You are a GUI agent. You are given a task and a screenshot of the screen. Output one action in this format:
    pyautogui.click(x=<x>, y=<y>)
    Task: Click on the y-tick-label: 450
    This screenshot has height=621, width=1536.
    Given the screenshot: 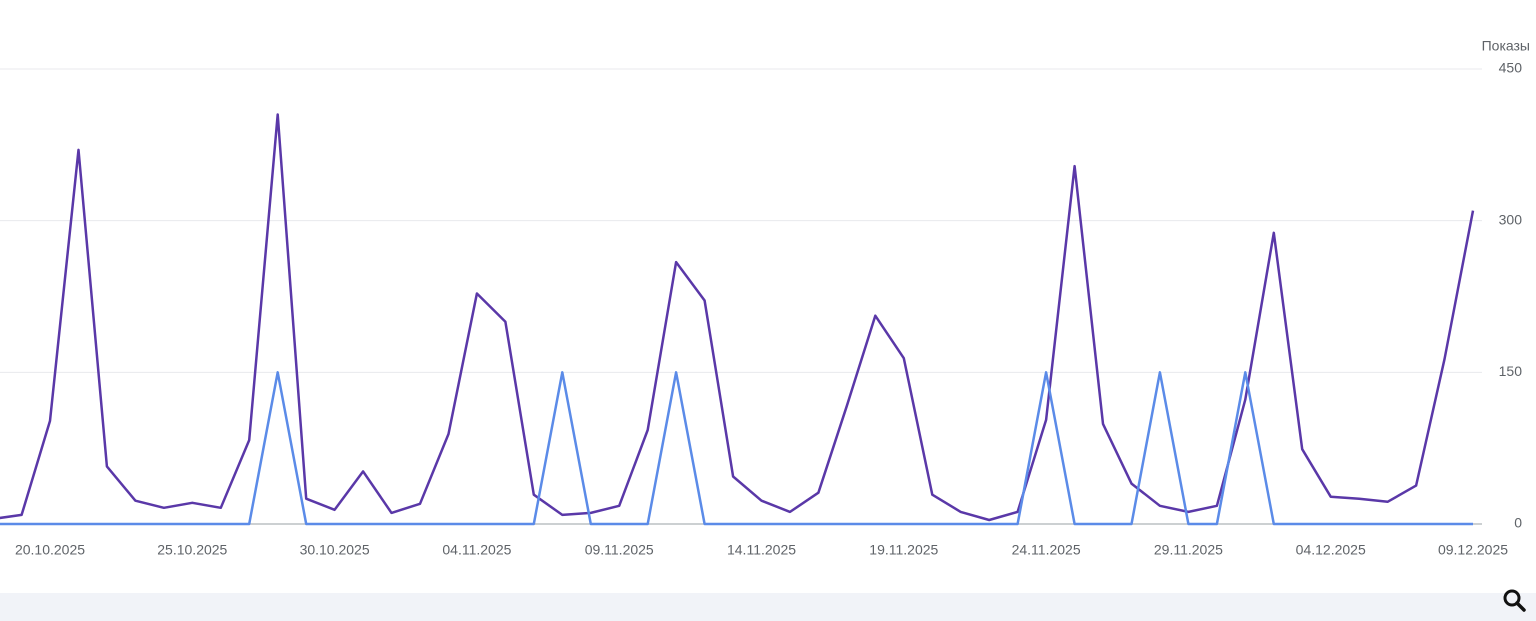 What is the action you would take?
    pyautogui.click(x=1511, y=68)
    